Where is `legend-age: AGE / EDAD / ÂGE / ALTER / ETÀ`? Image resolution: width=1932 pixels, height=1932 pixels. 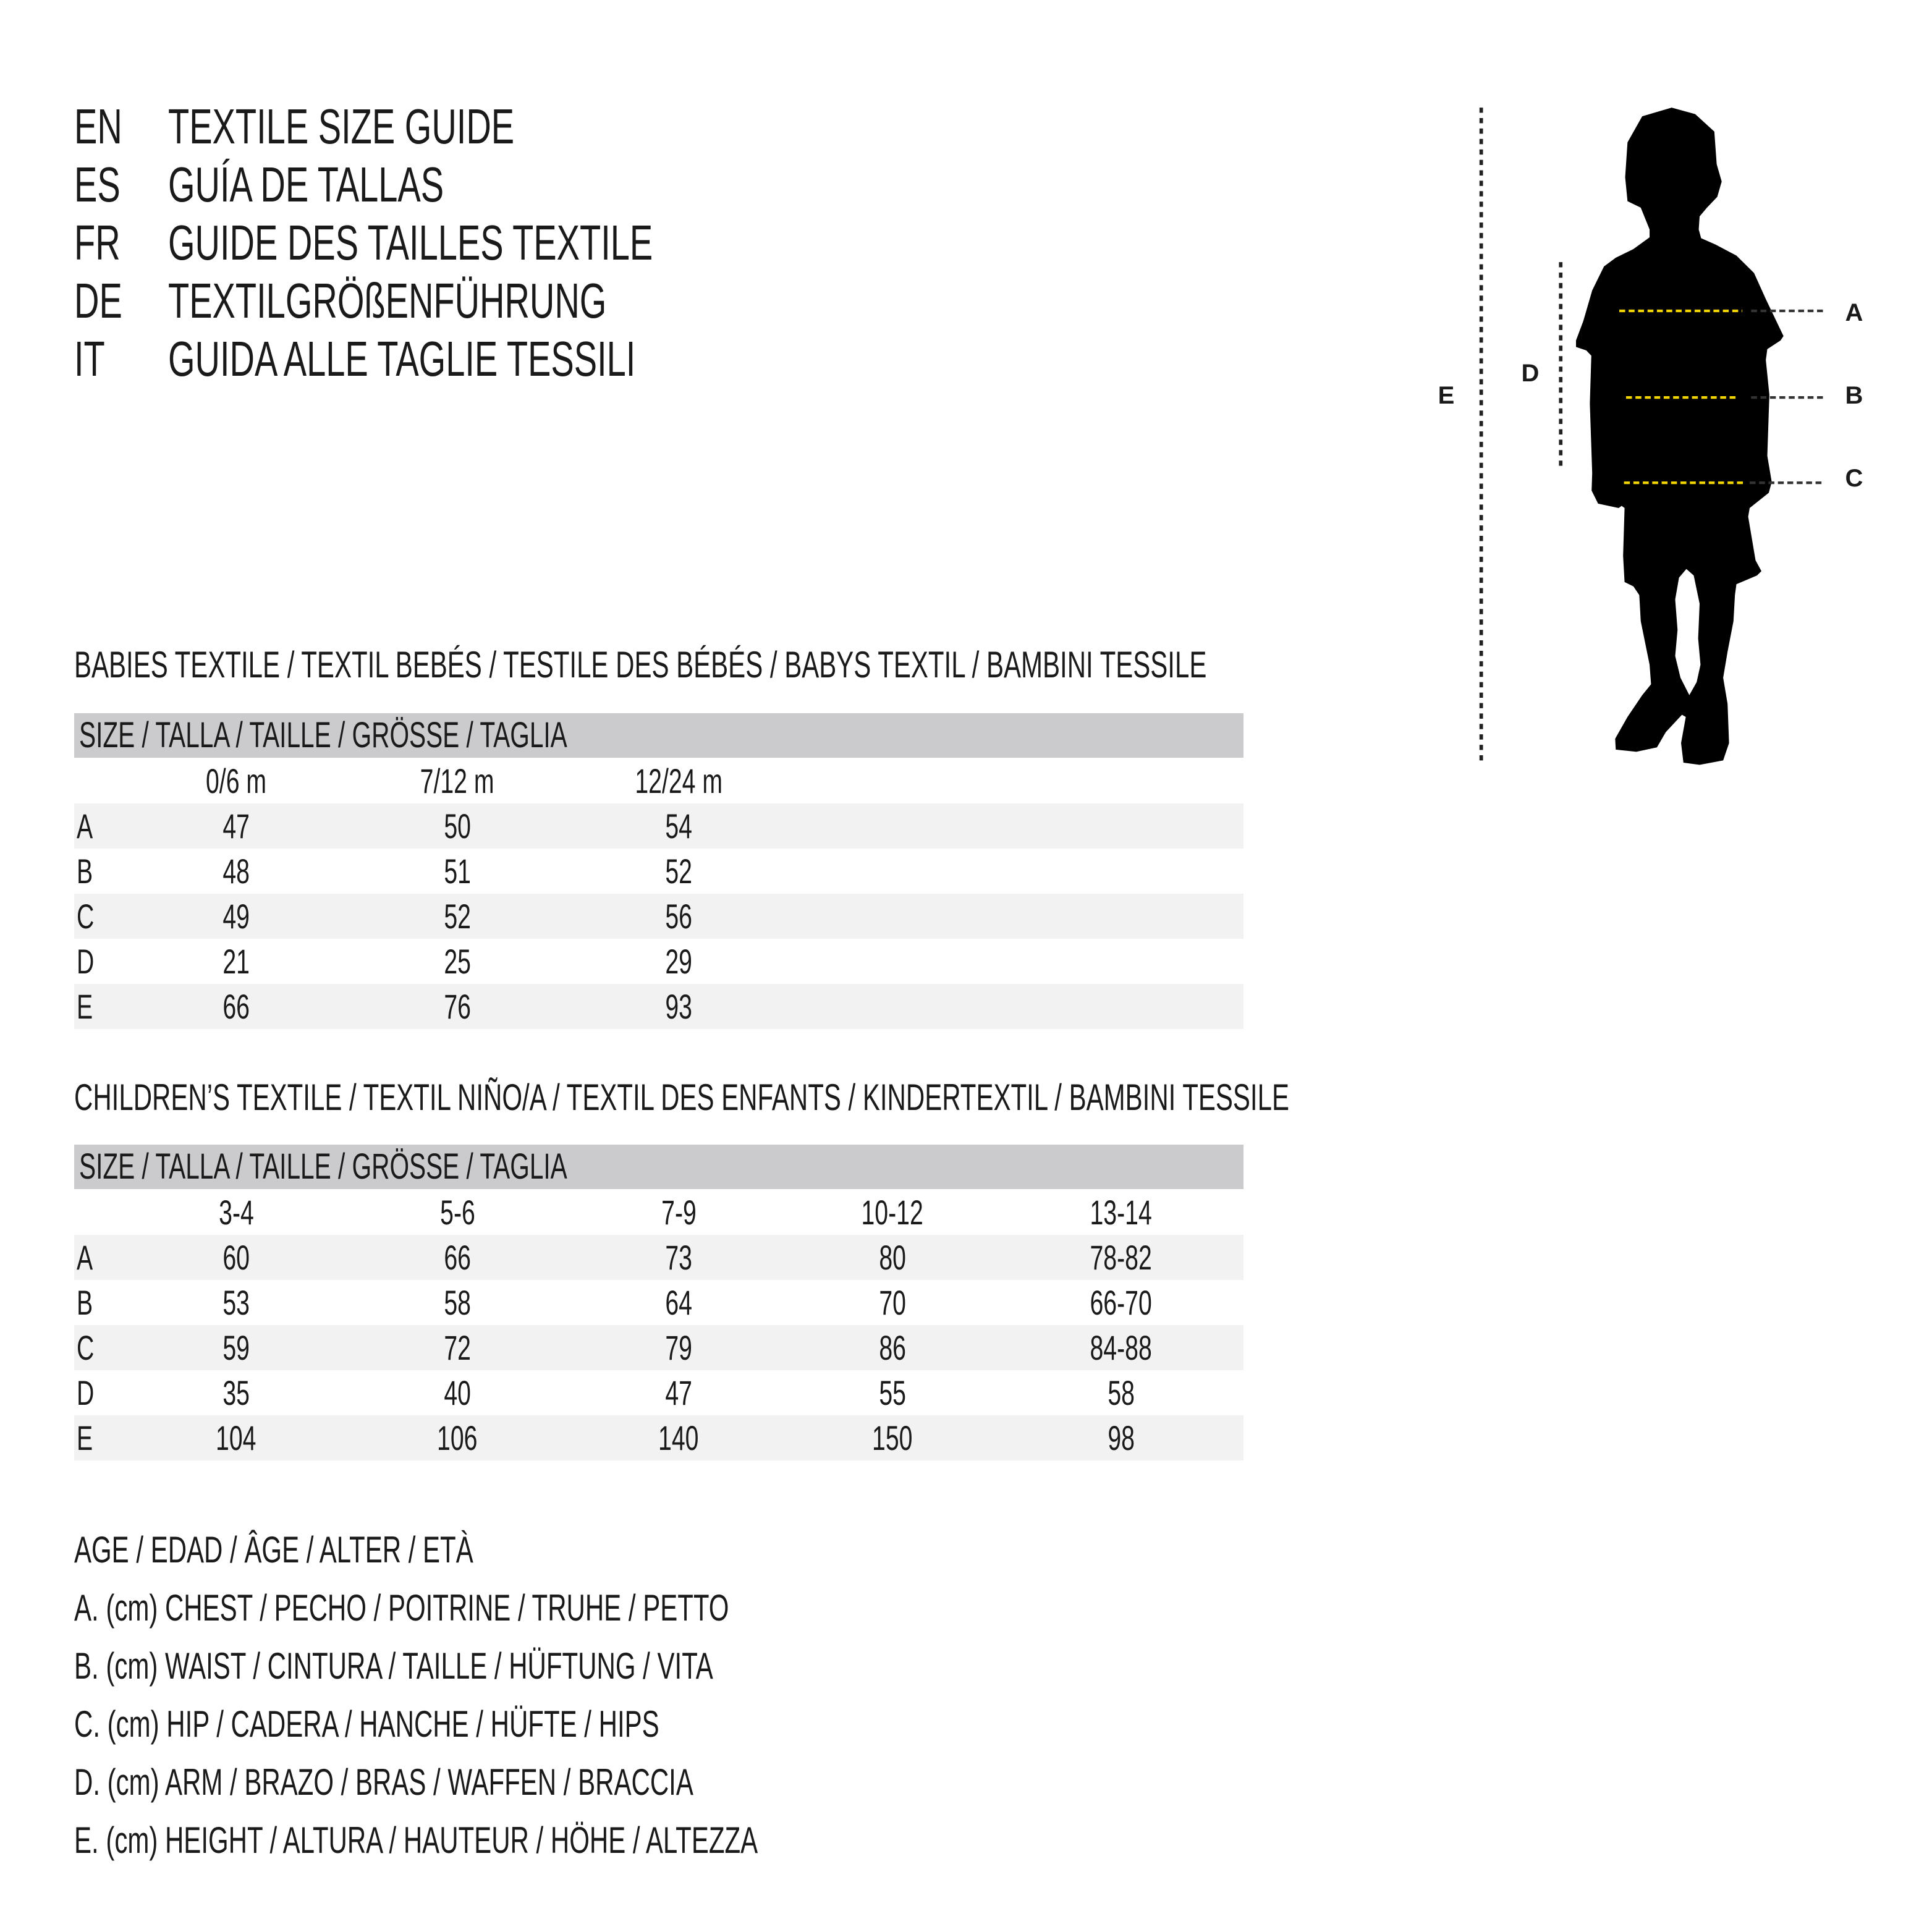
legend-age: AGE / EDAD / ÂGE / ALTER / ETÀ is located at coordinates (359, 1550).